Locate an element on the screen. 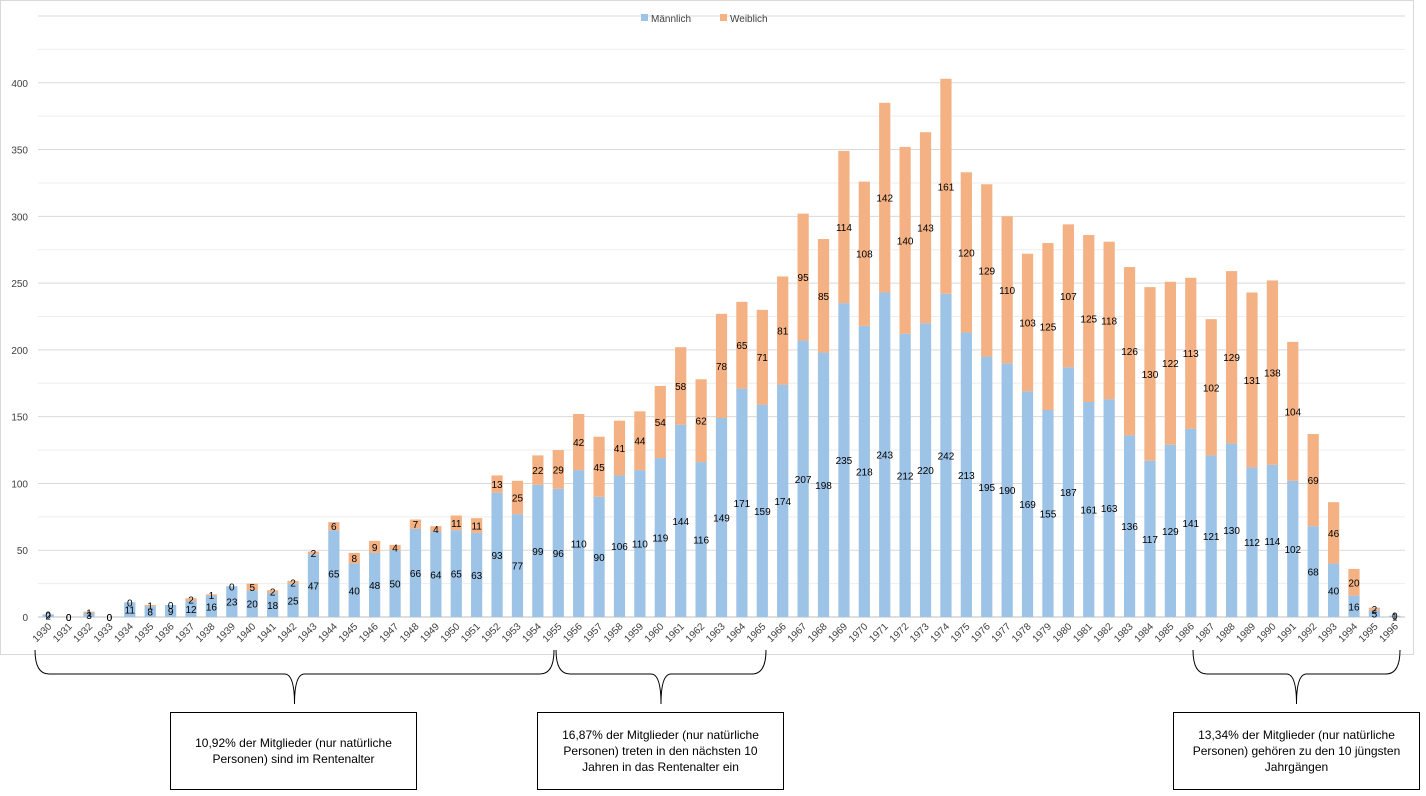 Image resolution: width=1426 pixels, height=796 pixels. data-label-maennlich: 50 is located at coordinates (395, 585).